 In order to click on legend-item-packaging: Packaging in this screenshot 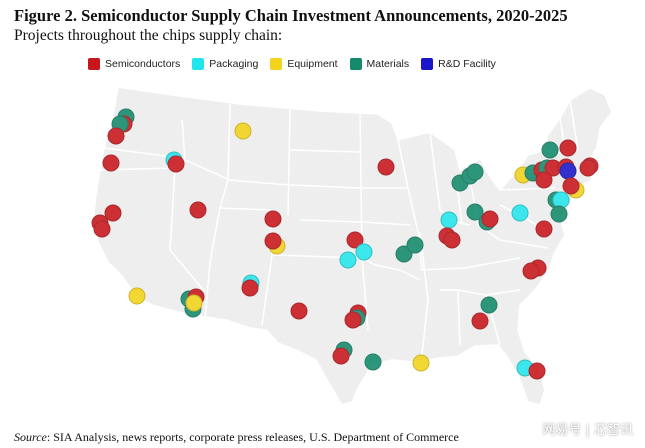, I will do `click(225, 64)`.